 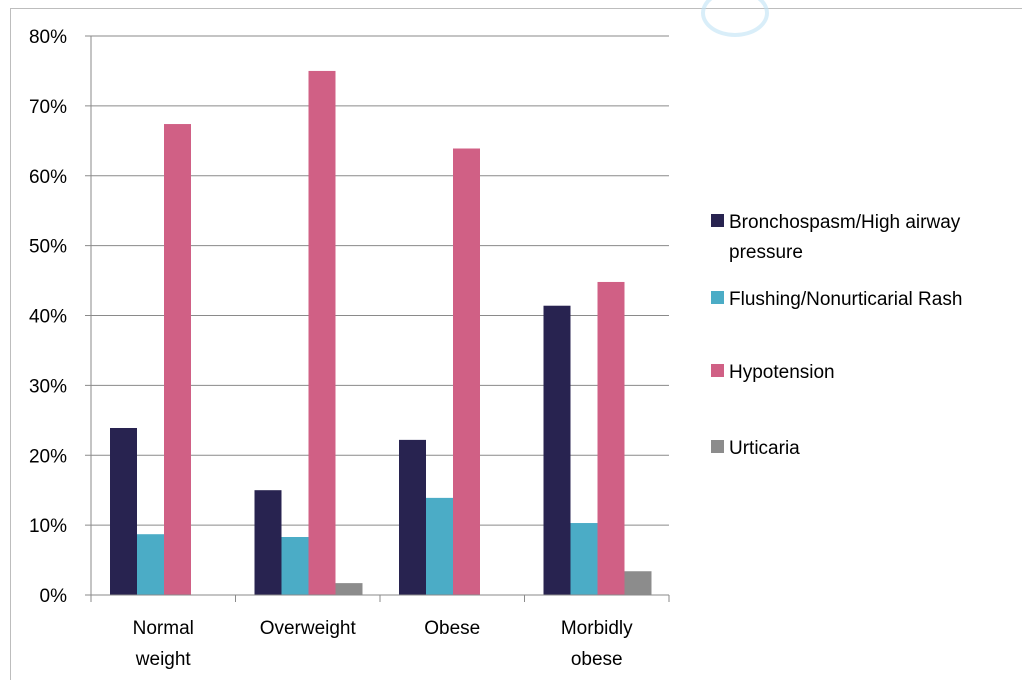 I want to click on y-tick-labels: 0% 10% 20% 30% 40% 50% 60% 70% 80%, so click(x=48, y=317).